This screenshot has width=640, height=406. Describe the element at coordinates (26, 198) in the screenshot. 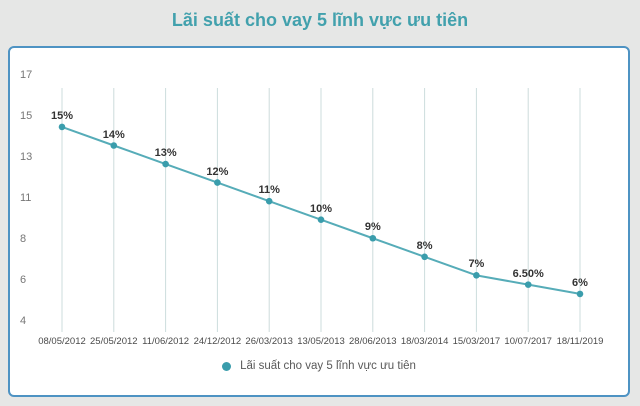

I see `y-tick-label: 11` at that location.